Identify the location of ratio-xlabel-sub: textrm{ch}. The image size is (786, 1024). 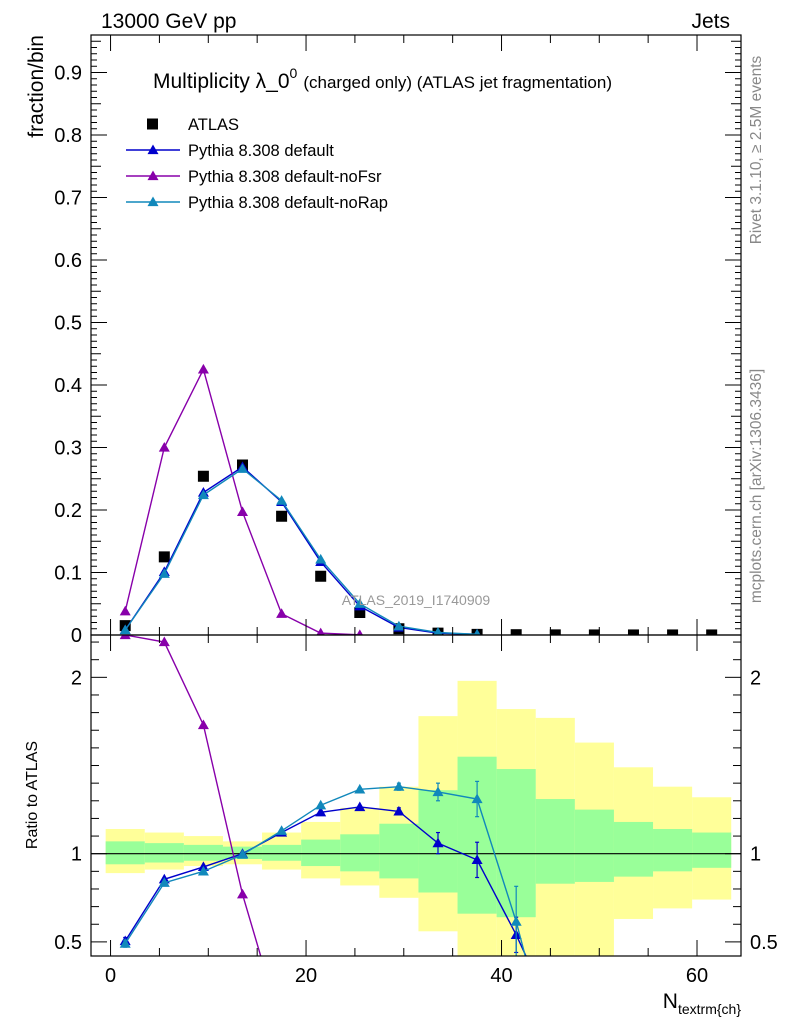
(709, 1009).